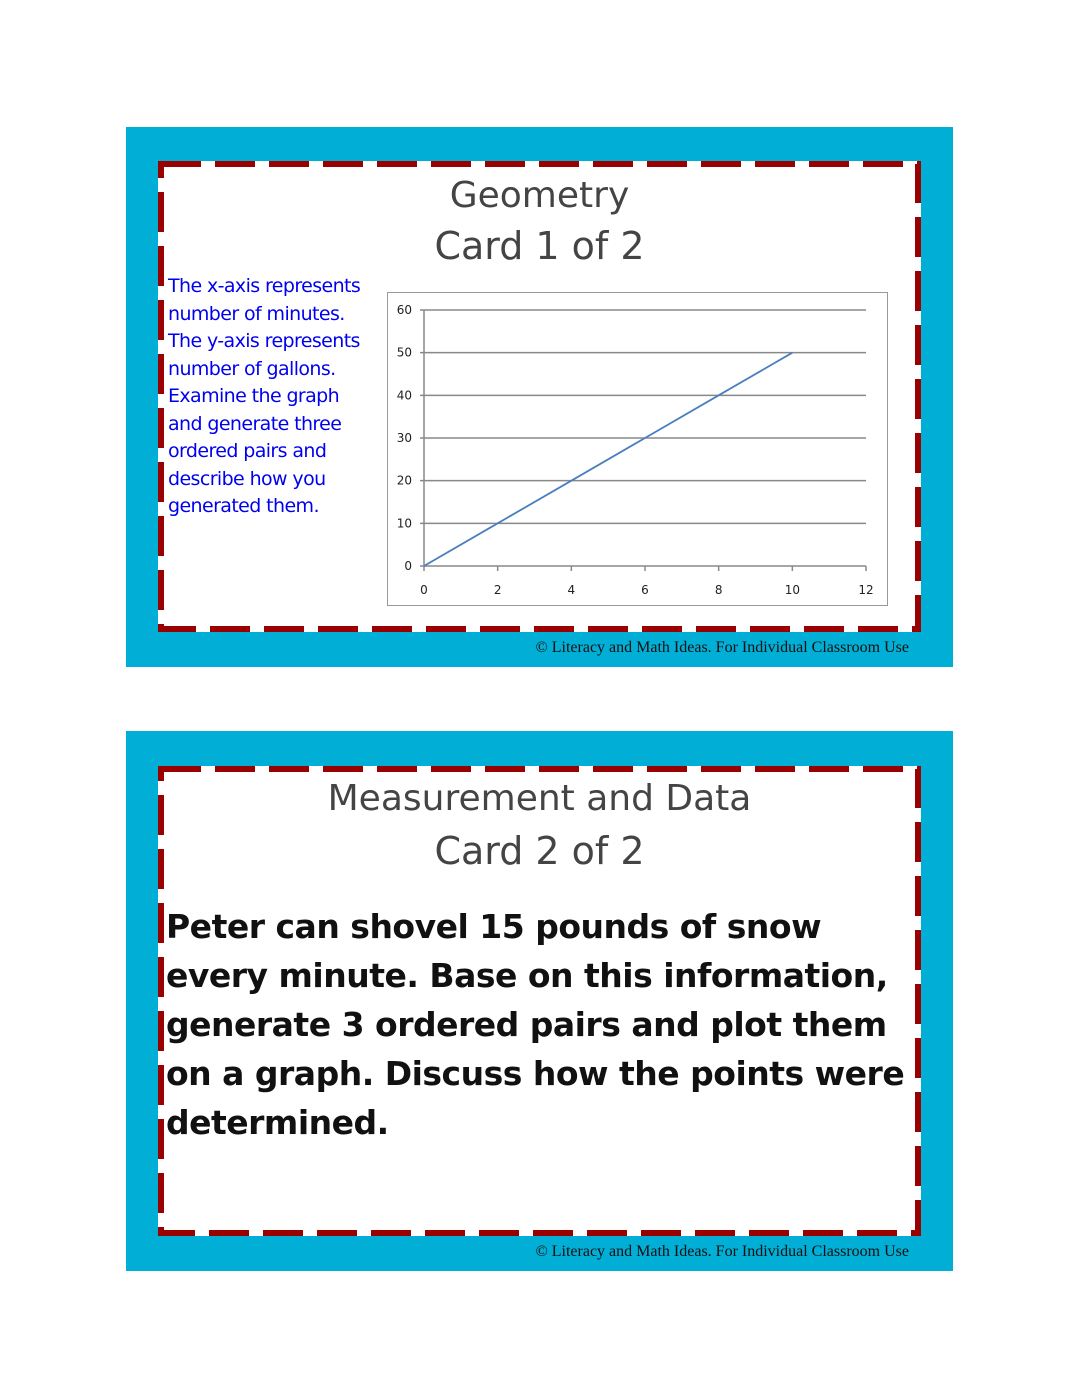 The image size is (1080, 1398). Describe the element at coordinates (404, 310) in the screenshot. I see `y-tick-label: 60` at that location.